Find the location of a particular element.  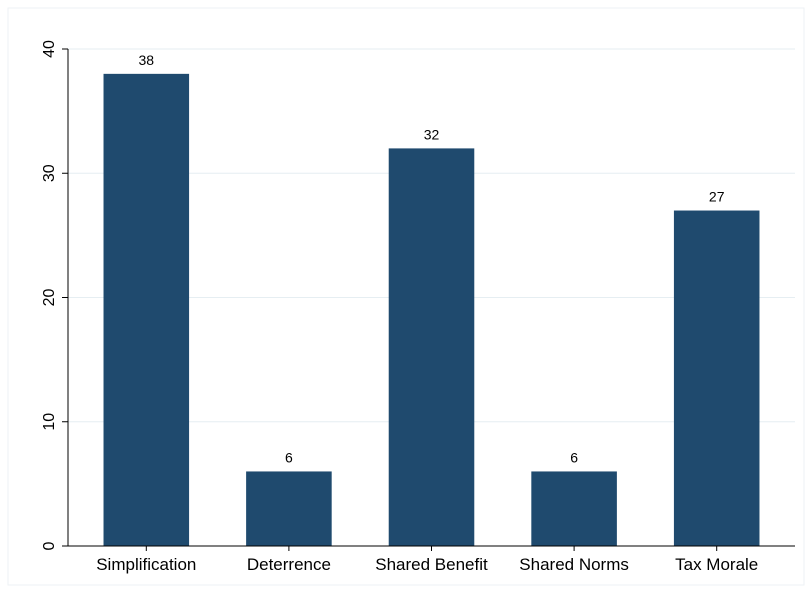

y-tick-label: 10 is located at coordinates (49, 422).